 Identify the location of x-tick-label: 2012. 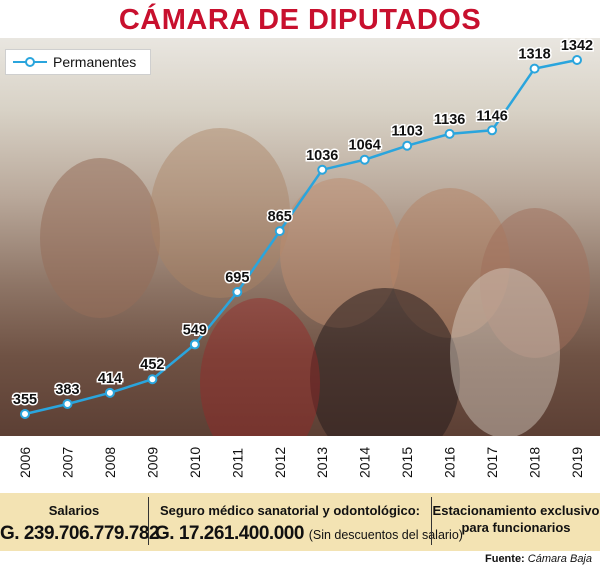
(280, 462).